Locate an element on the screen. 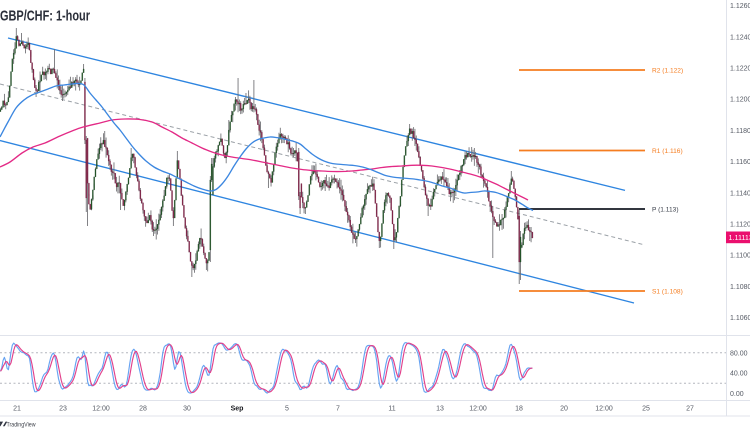  svg-text: 1.12600 is located at coordinates (740, 6).